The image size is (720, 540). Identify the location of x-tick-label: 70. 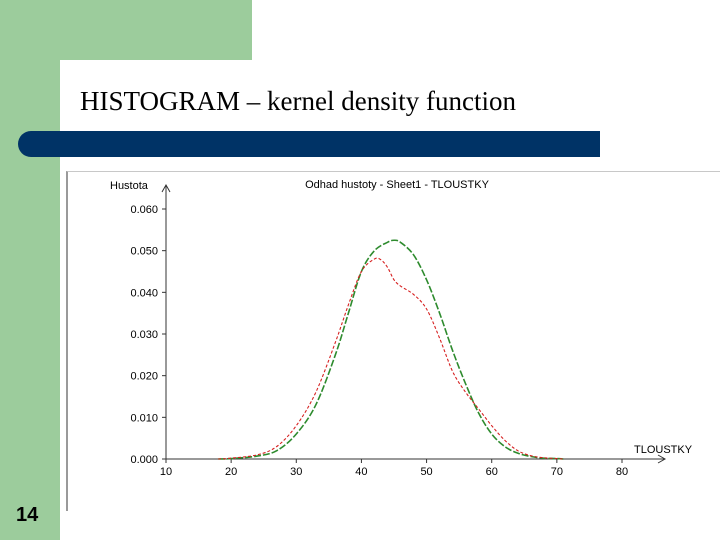
(557, 472).